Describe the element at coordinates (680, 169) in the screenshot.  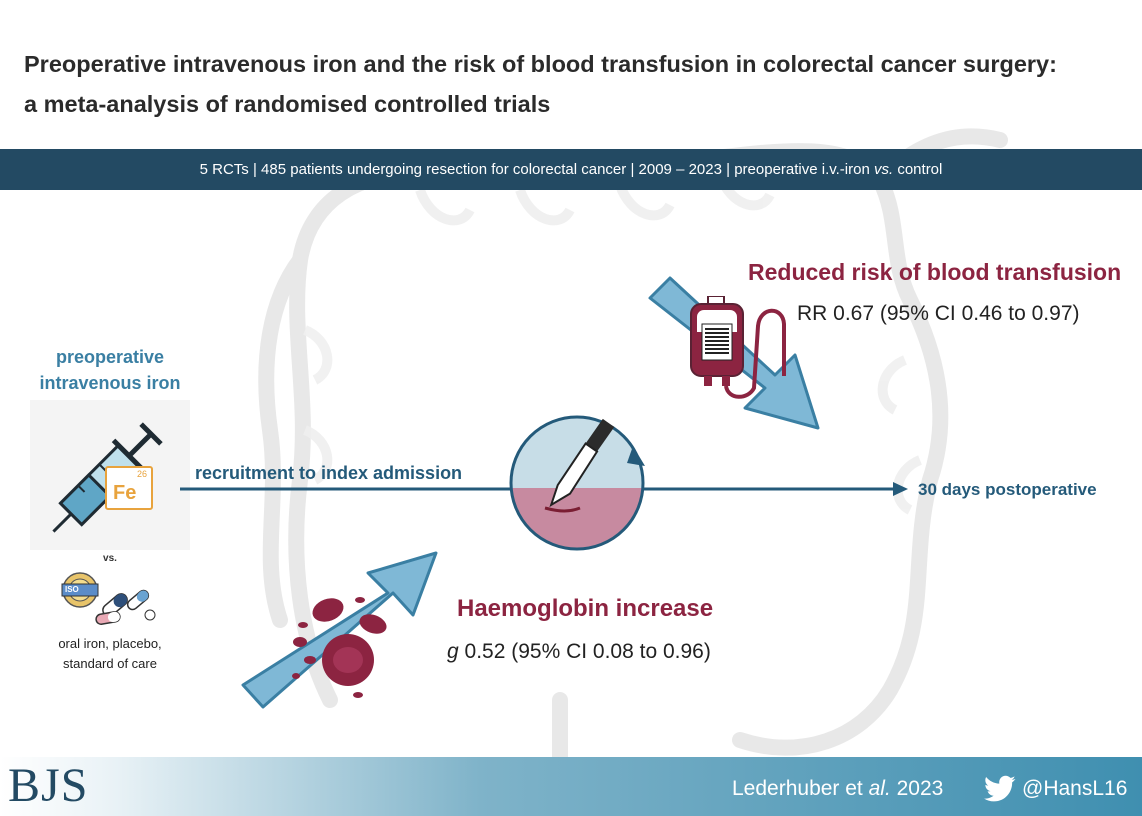
I see `banner-years: 2009 – 2023` at that location.